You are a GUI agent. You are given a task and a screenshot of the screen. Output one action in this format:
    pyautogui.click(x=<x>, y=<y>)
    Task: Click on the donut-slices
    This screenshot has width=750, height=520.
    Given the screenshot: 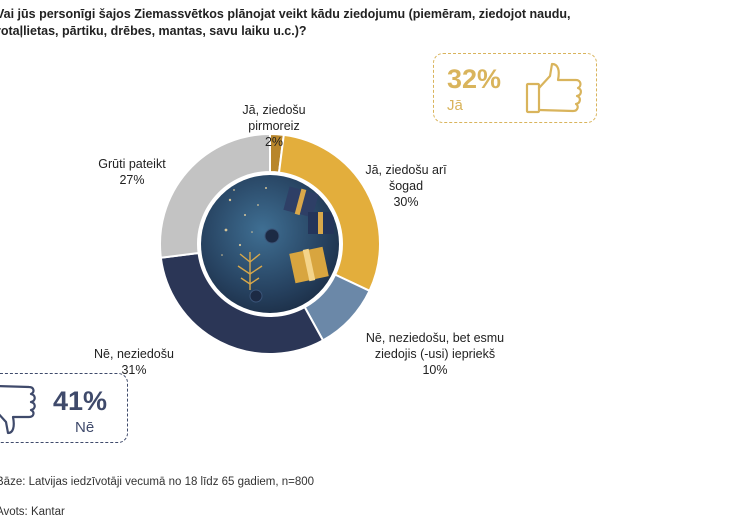 What is the action you would take?
    pyautogui.click(x=270, y=243)
    